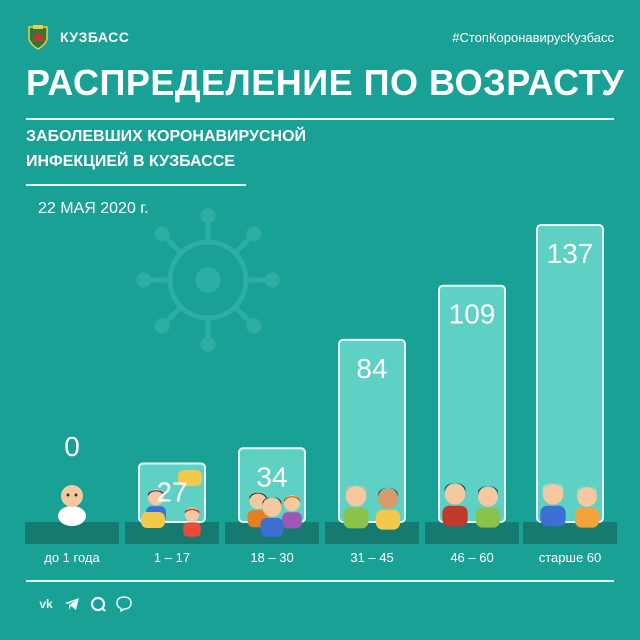 The width and height of the screenshot is (640, 640). Describe the element at coordinates (171, 491) in the screenshot. I see `bar-value-label: 27` at that location.